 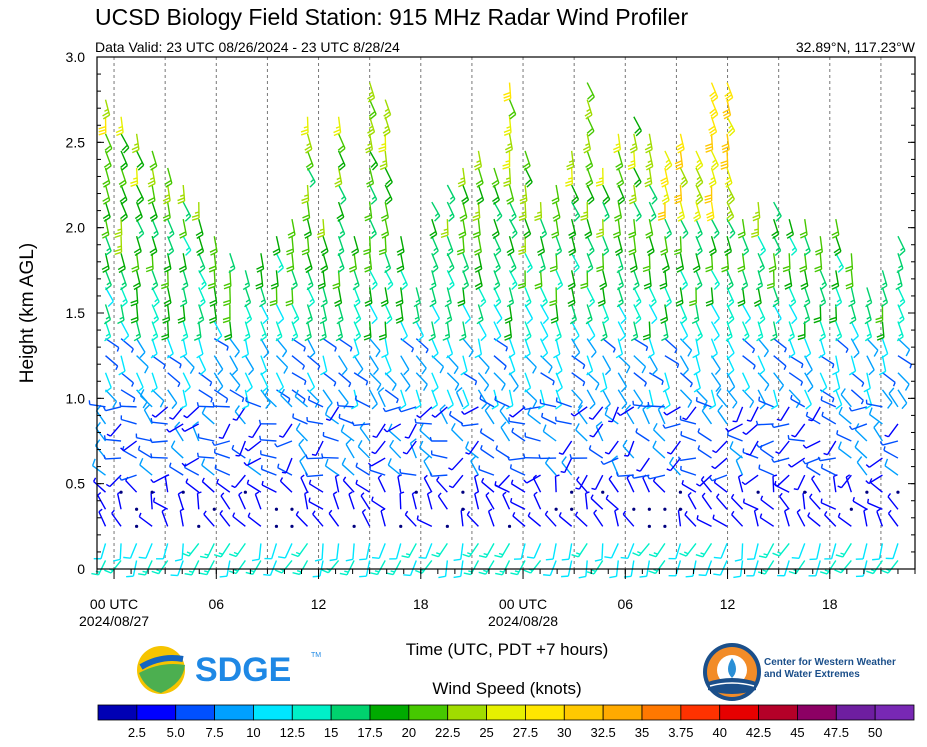 I want to click on calm-dot, so click(x=851, y=509).